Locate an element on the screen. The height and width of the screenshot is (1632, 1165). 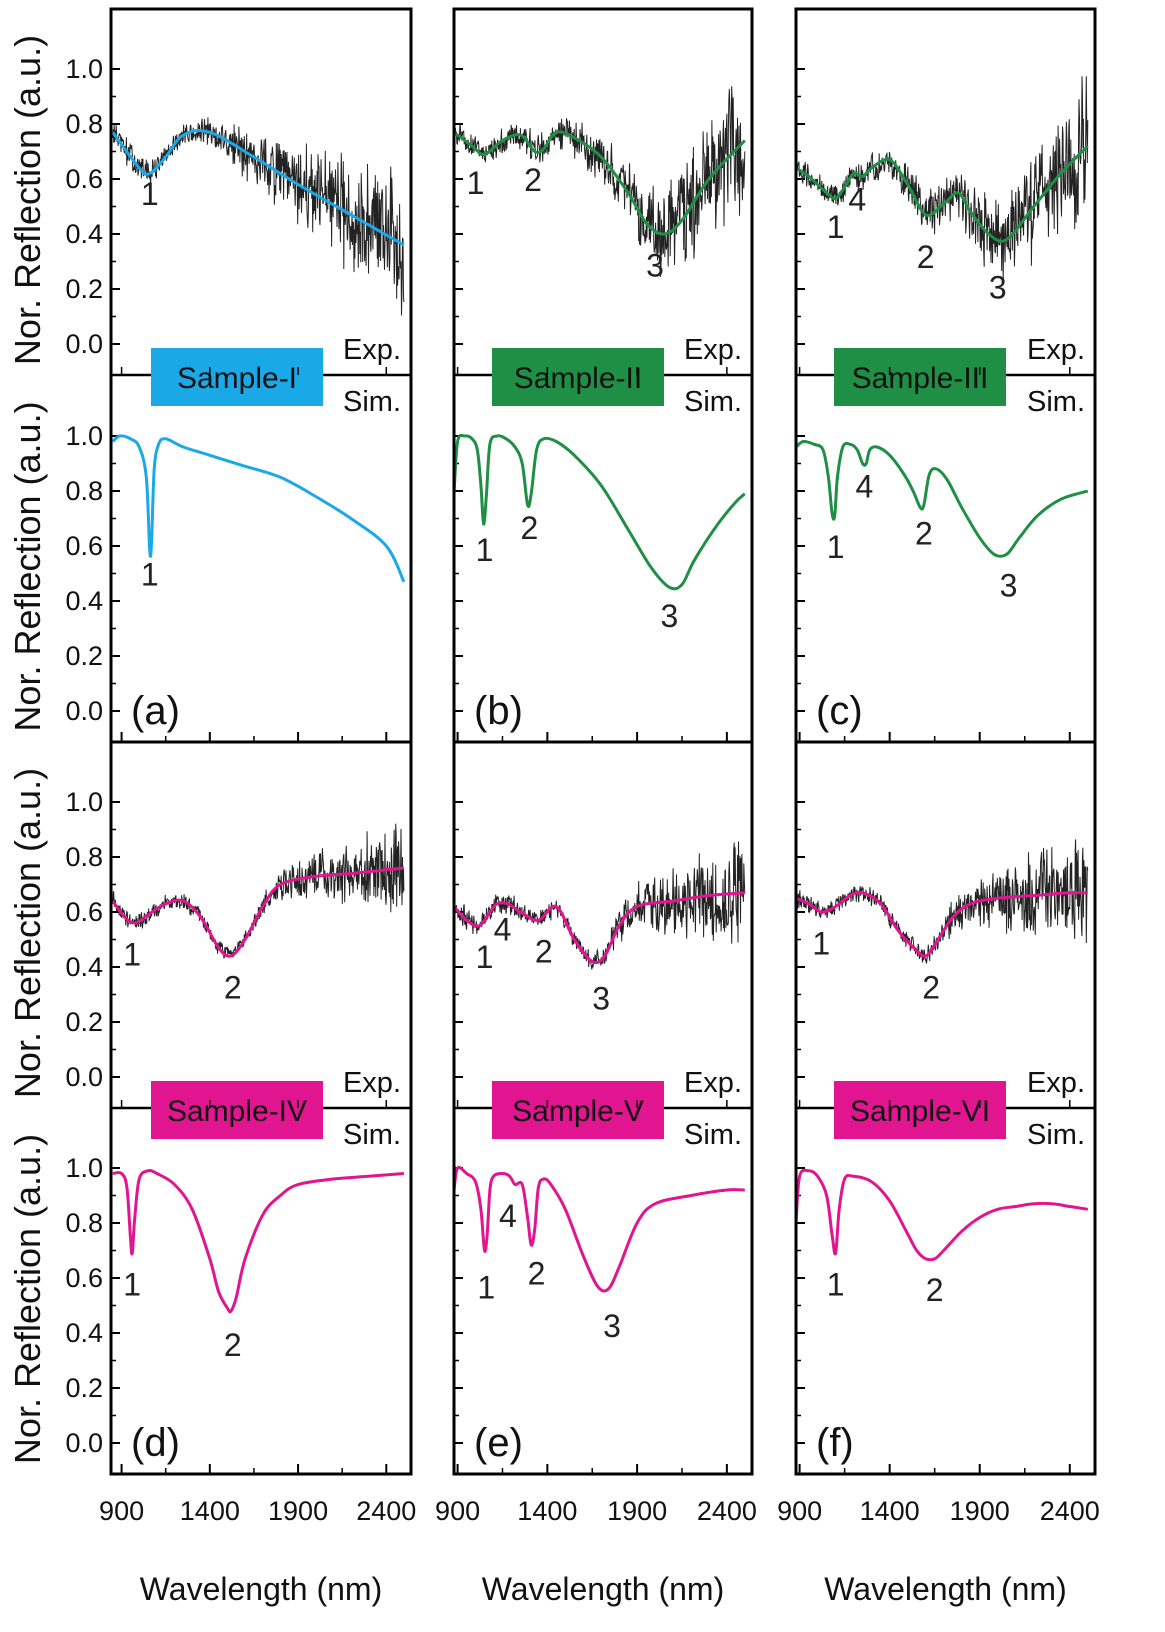
panel-letter: (c) is located at coordinates (839, 711).